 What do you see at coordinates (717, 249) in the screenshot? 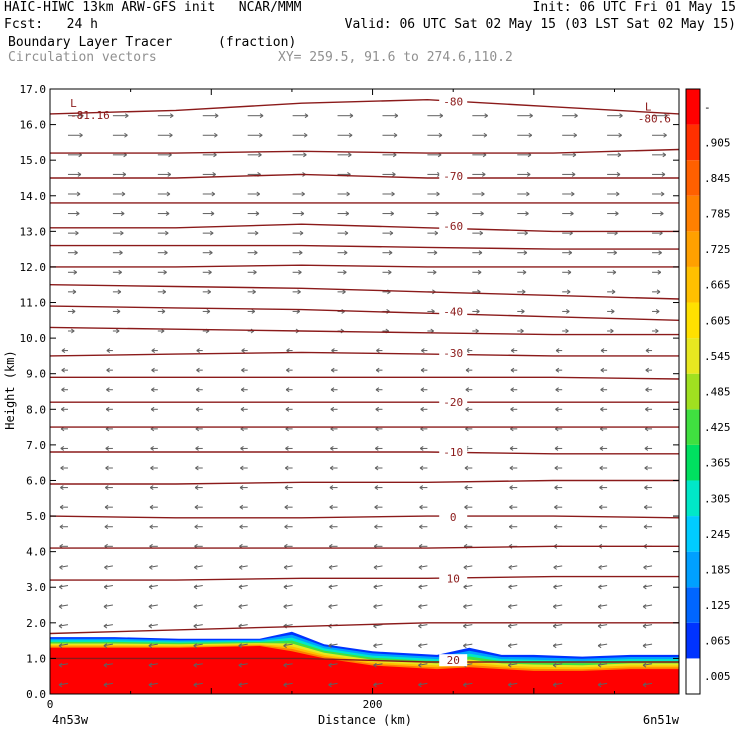
I see `colorbar-label: .725` at bounding box center [717, 249].